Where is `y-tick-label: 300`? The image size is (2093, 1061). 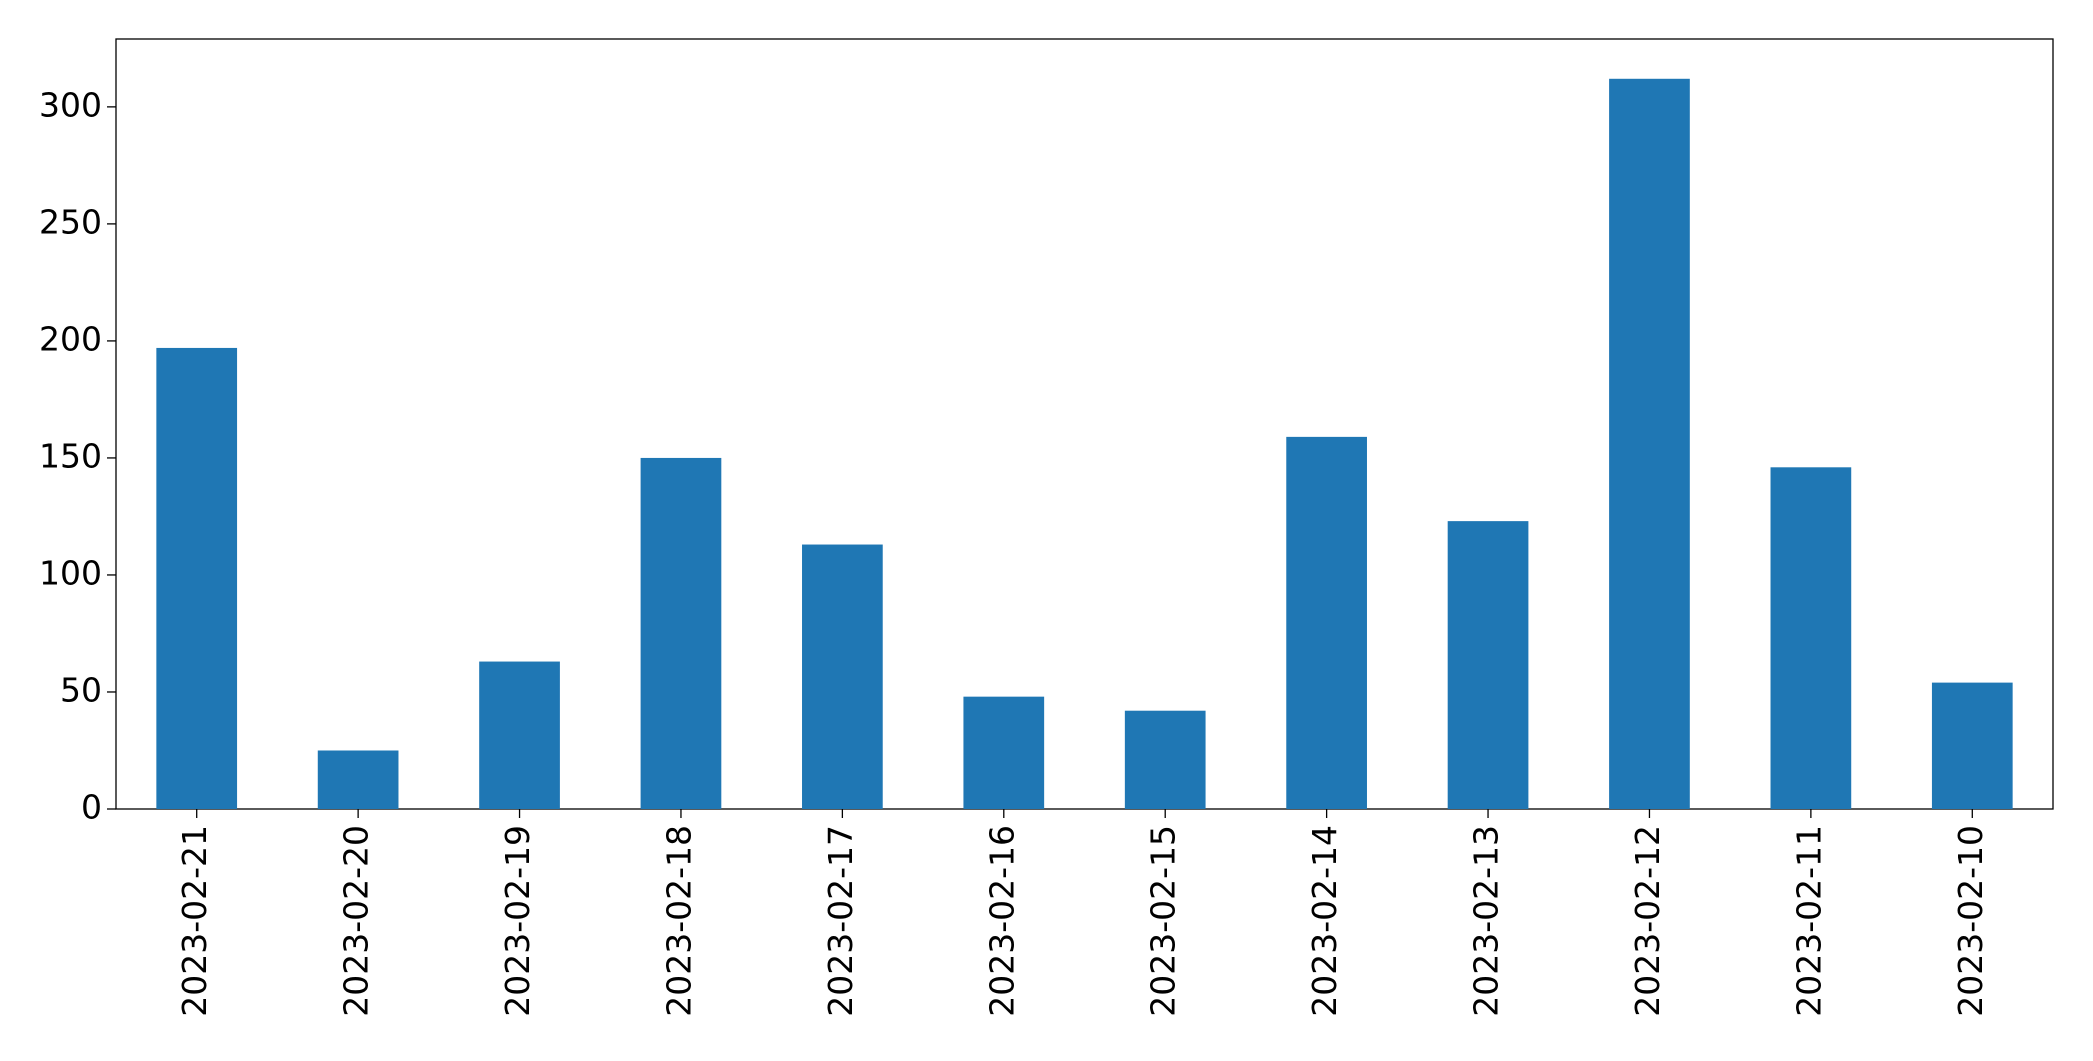 y-tick-label: 300 is located at coordinates (70, 104).